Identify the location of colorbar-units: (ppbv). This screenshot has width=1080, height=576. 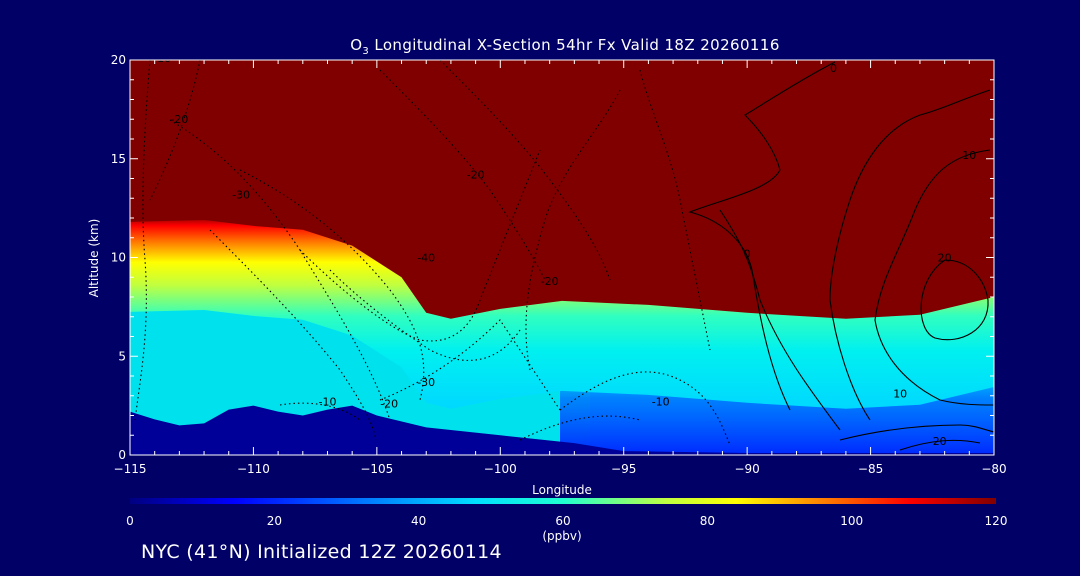
(561, 536).